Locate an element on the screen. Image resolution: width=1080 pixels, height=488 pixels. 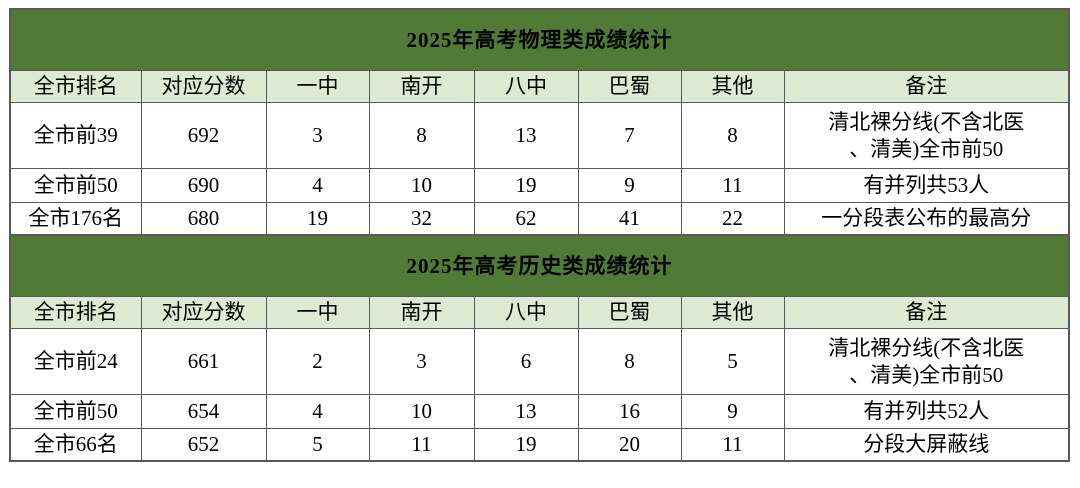
cell-yizhong: 5 is located at coordinates (317, 445).